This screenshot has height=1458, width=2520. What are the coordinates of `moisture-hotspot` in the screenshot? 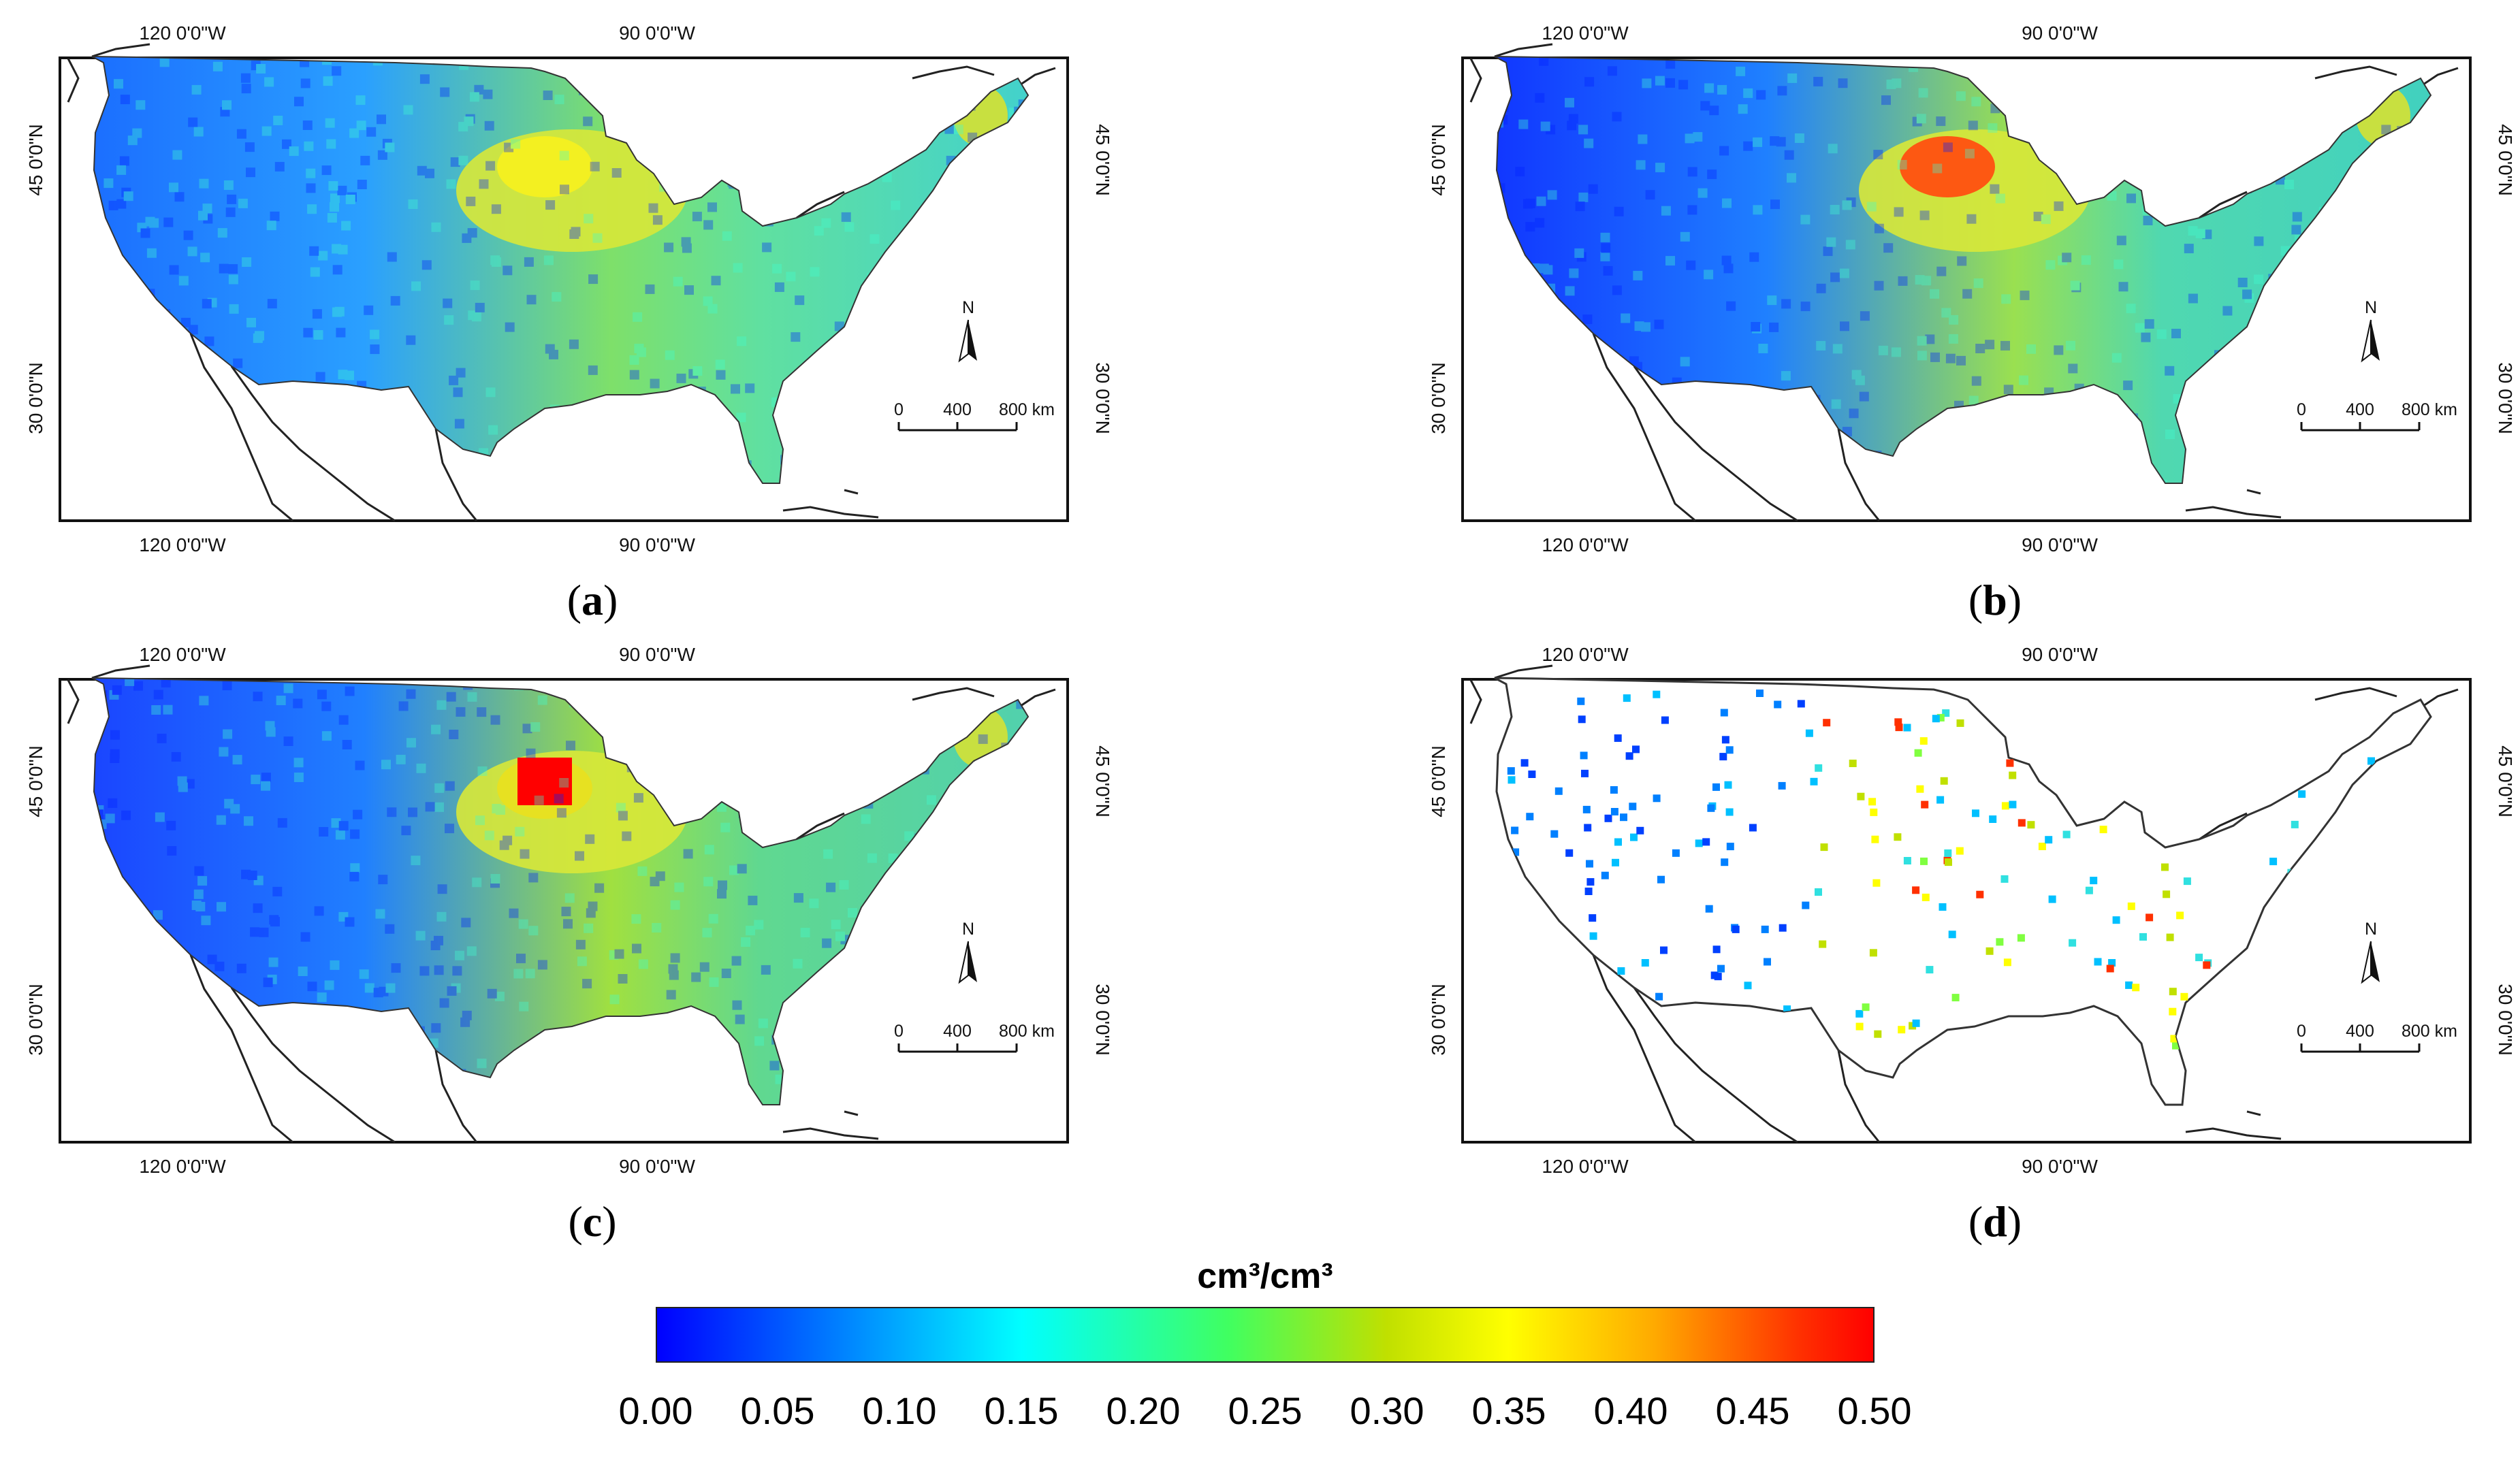 It's located at (544, 782).